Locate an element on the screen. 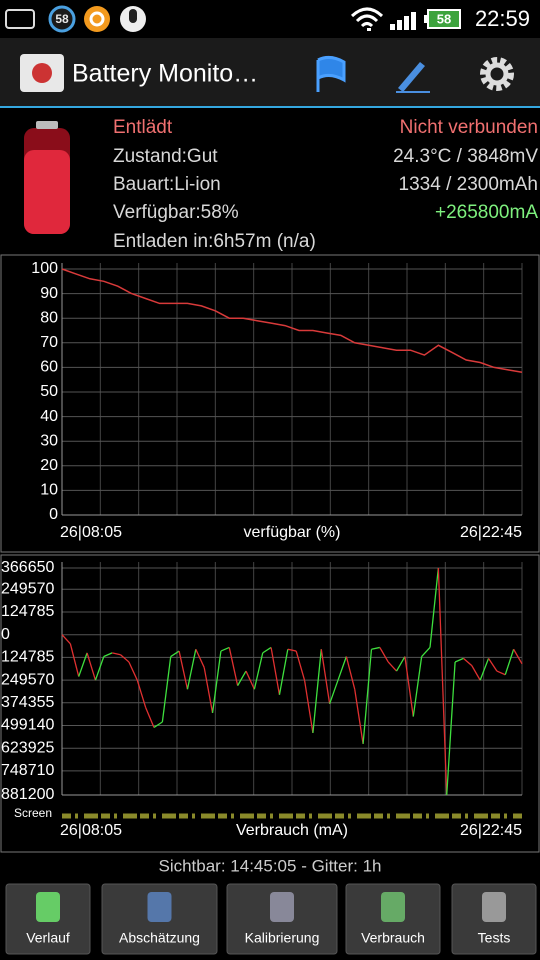 The width and height of the screenshot is (540, 960). y-tick-label: 80 is located at coordinates (49, 317).